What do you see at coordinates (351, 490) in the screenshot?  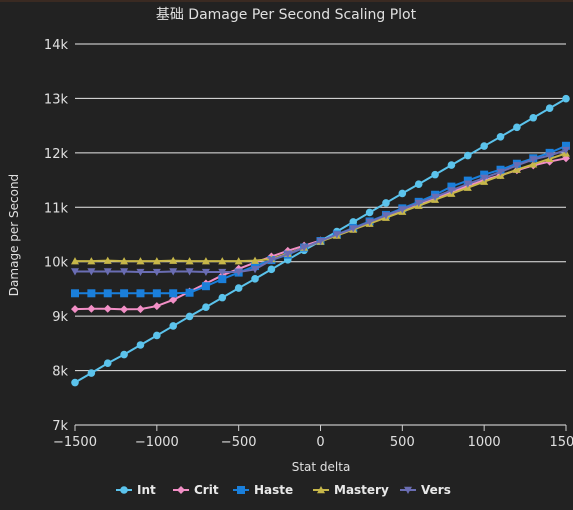 I see `legend-item-mastery: Mastery` at bounding box center [351, 490].